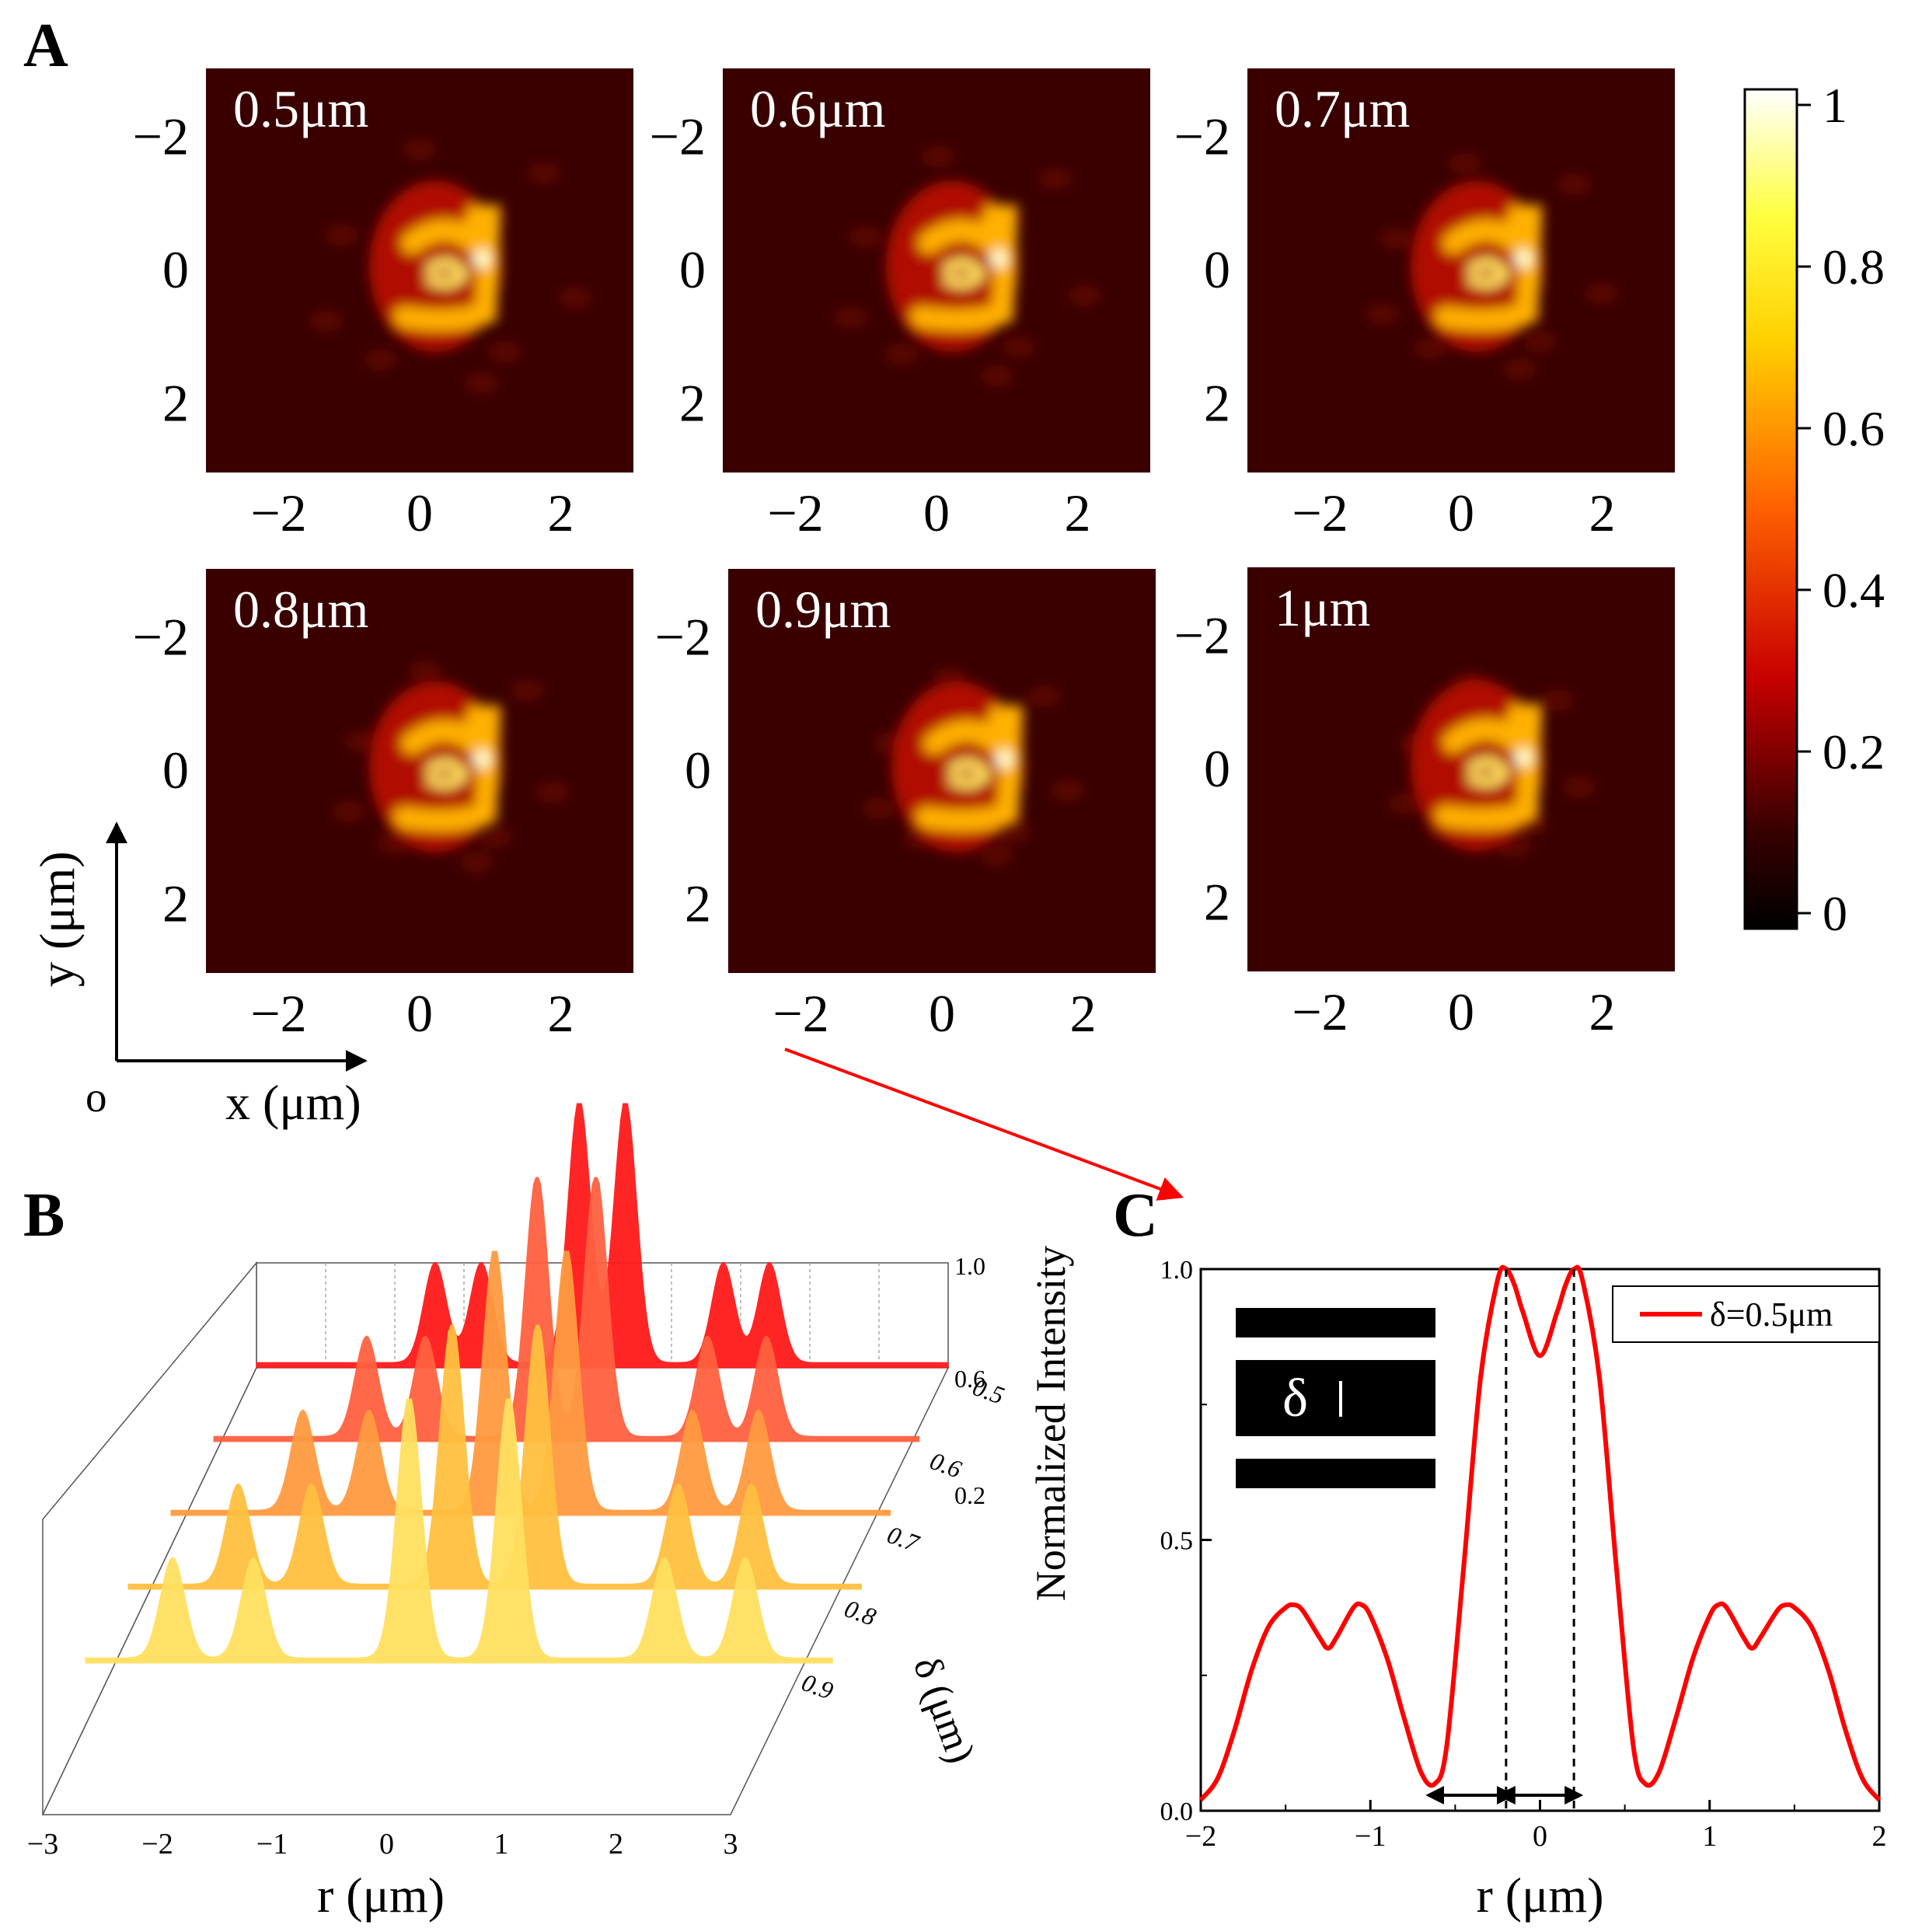 This screenshot has height=1932, width=1922. Describe the element at coordinates (1540, 1533) in the screenshot. I see `series-line` at that location.